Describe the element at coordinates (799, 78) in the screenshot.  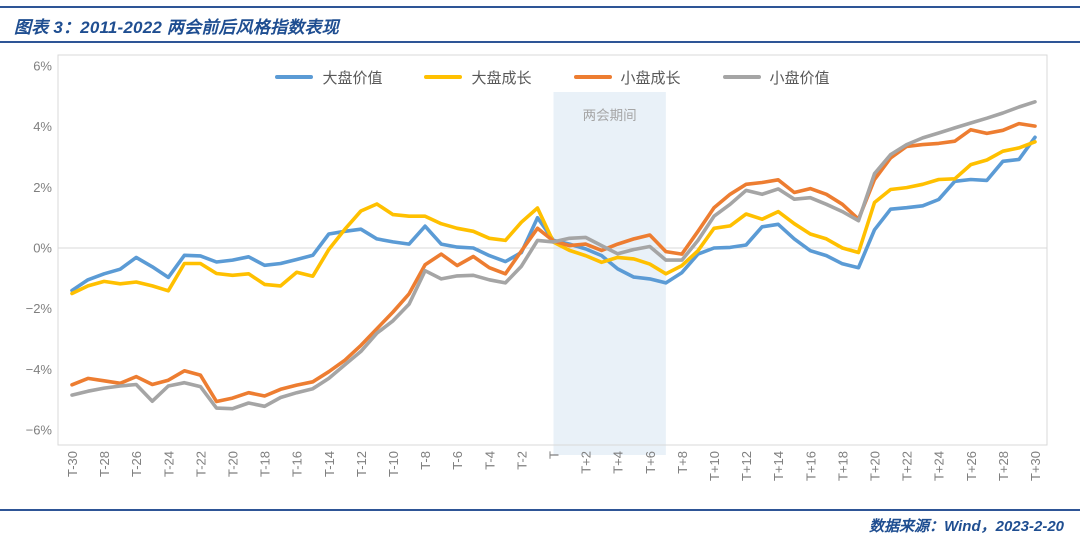
I see `legend-label: 小盘价值` at that location.